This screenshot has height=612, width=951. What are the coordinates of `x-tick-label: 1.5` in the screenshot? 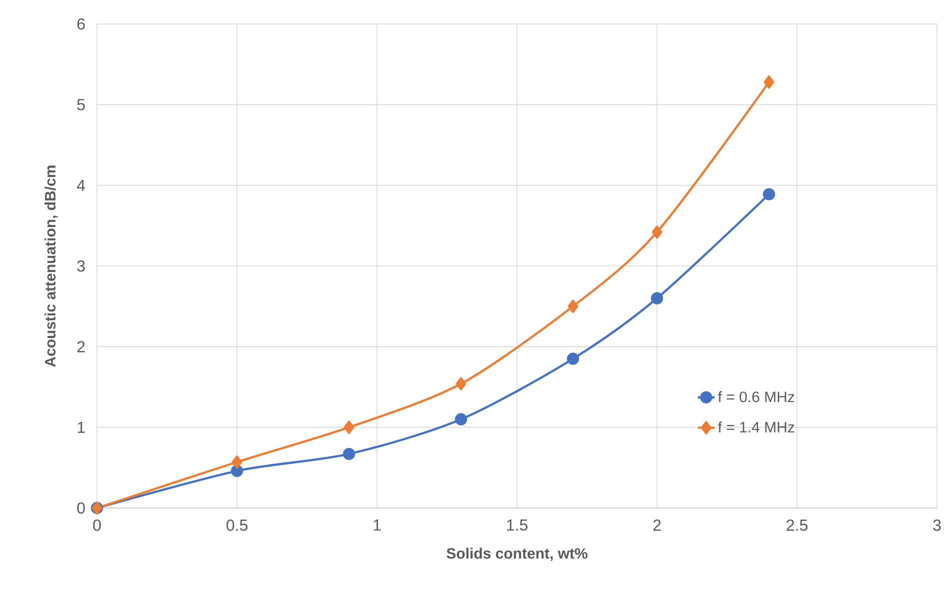 It's located at (517, 525).